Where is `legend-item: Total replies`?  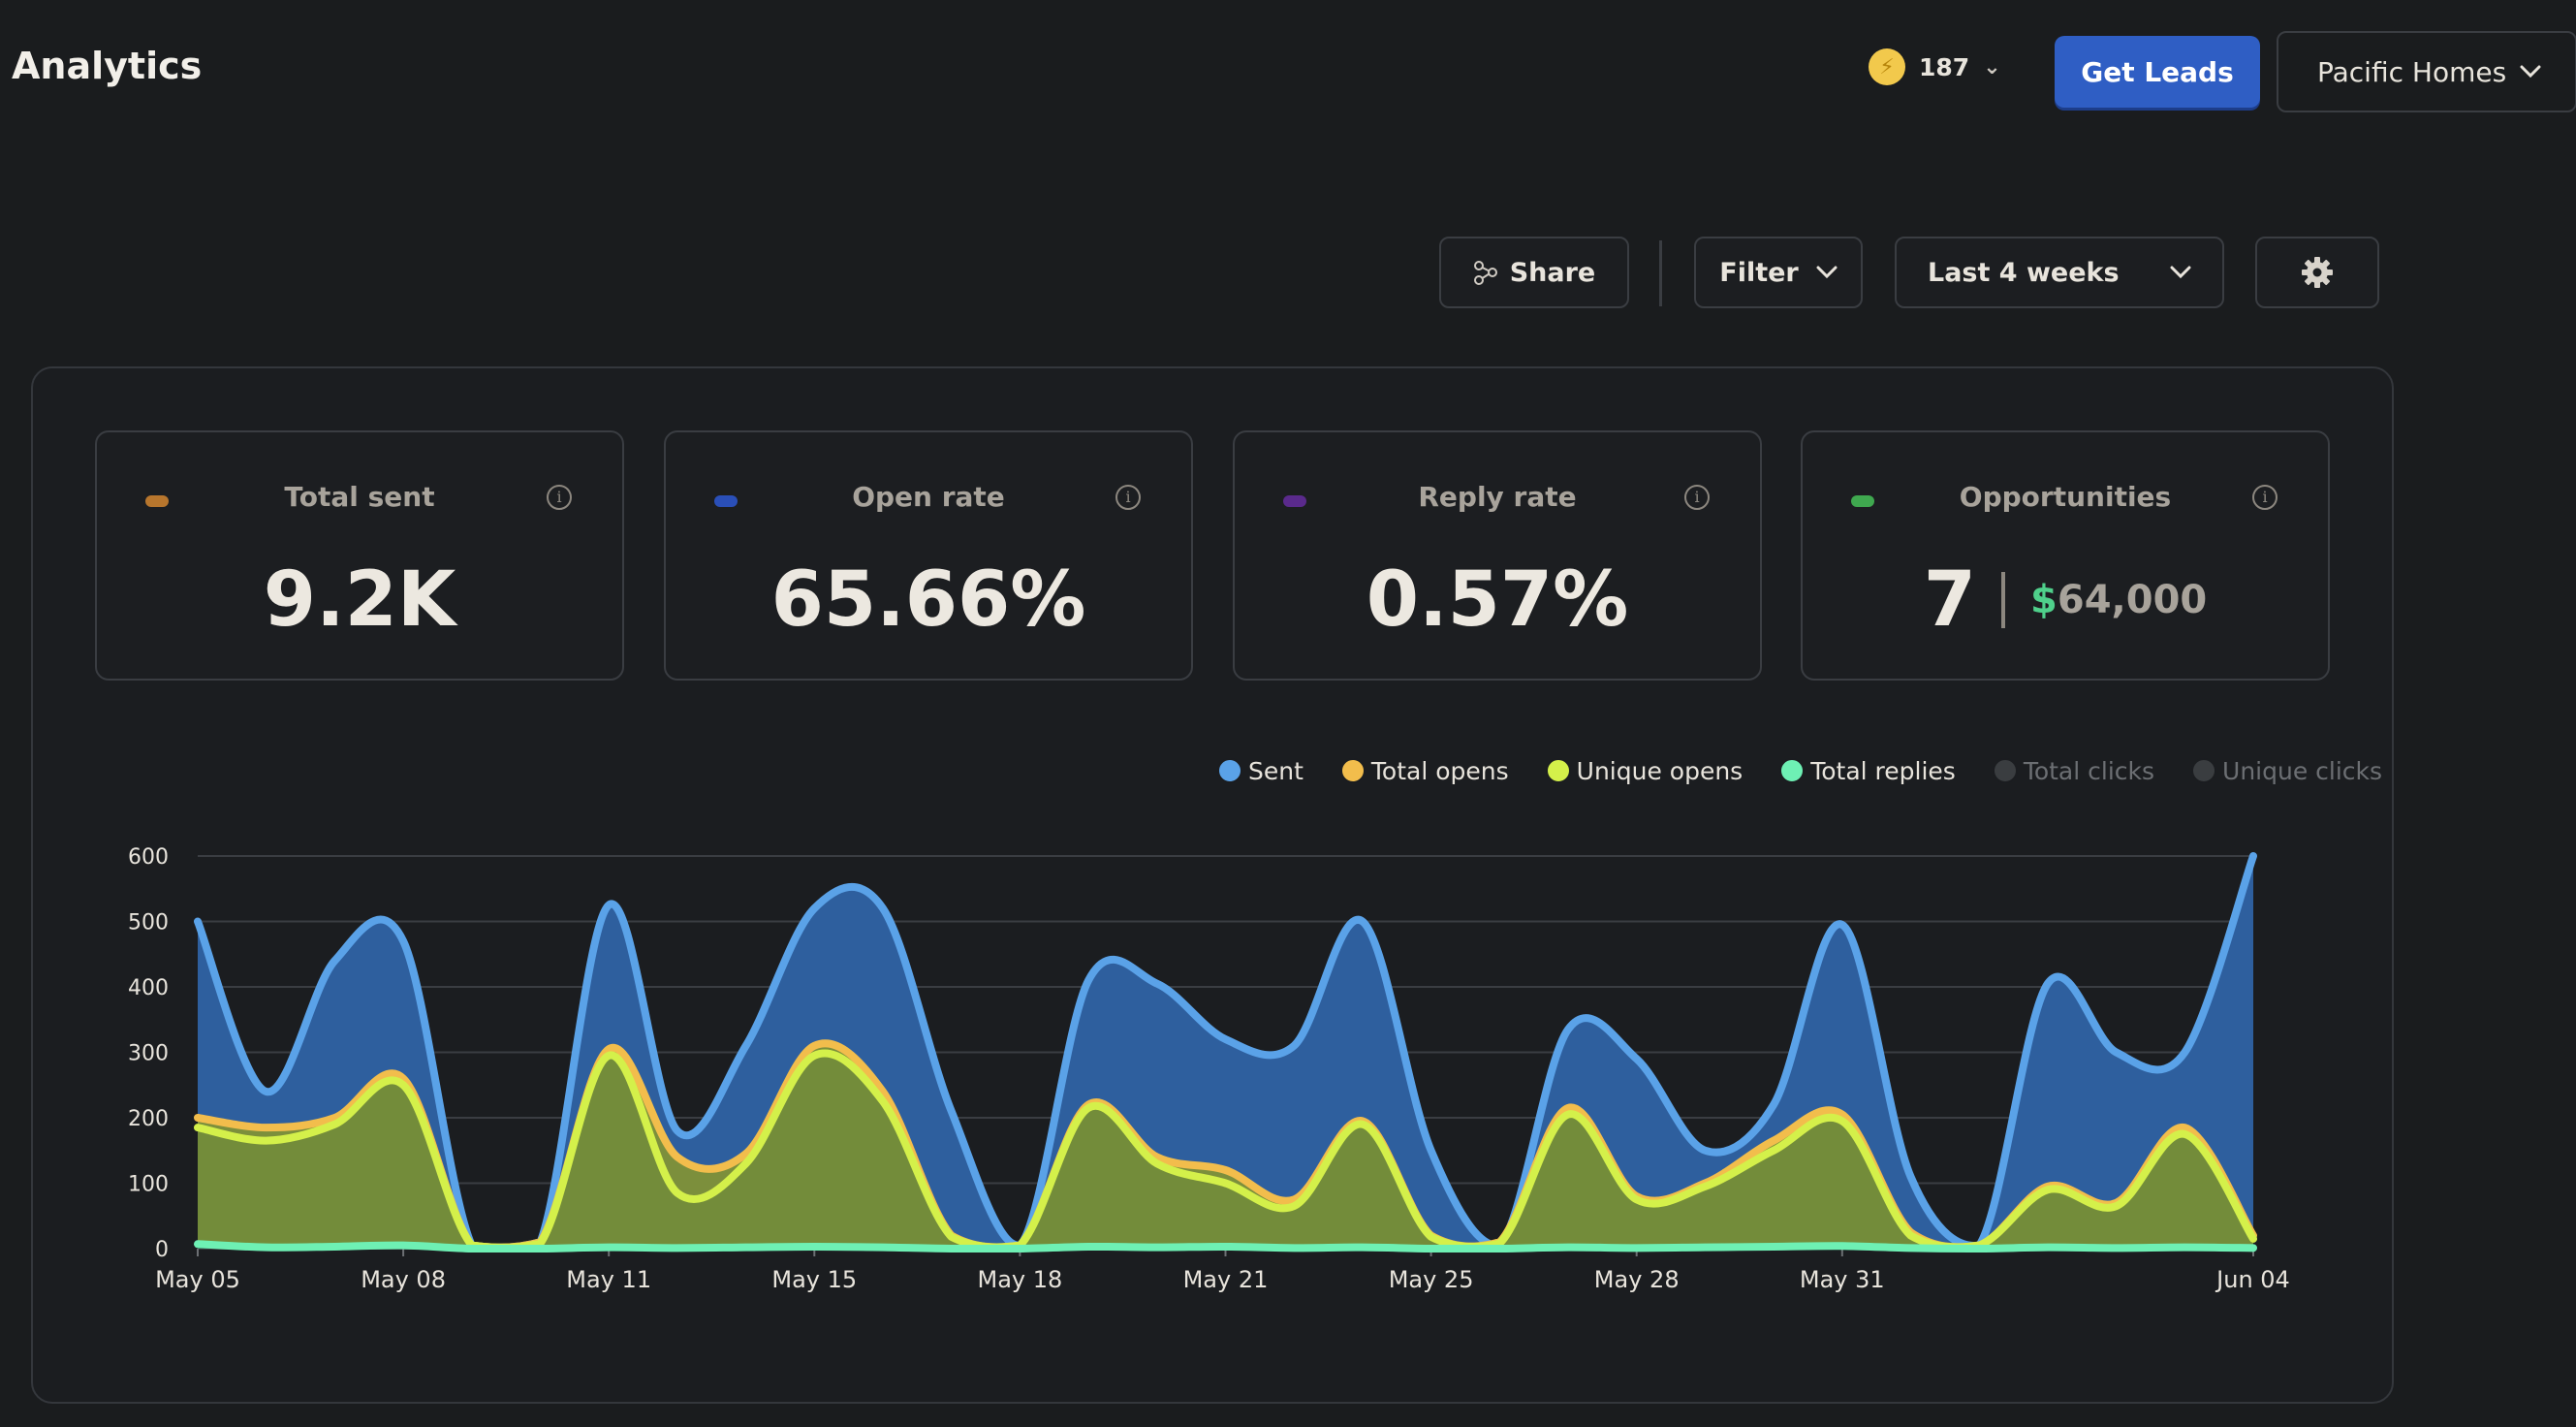
legend-item: Total replies is located at coordinates (1867, 771).